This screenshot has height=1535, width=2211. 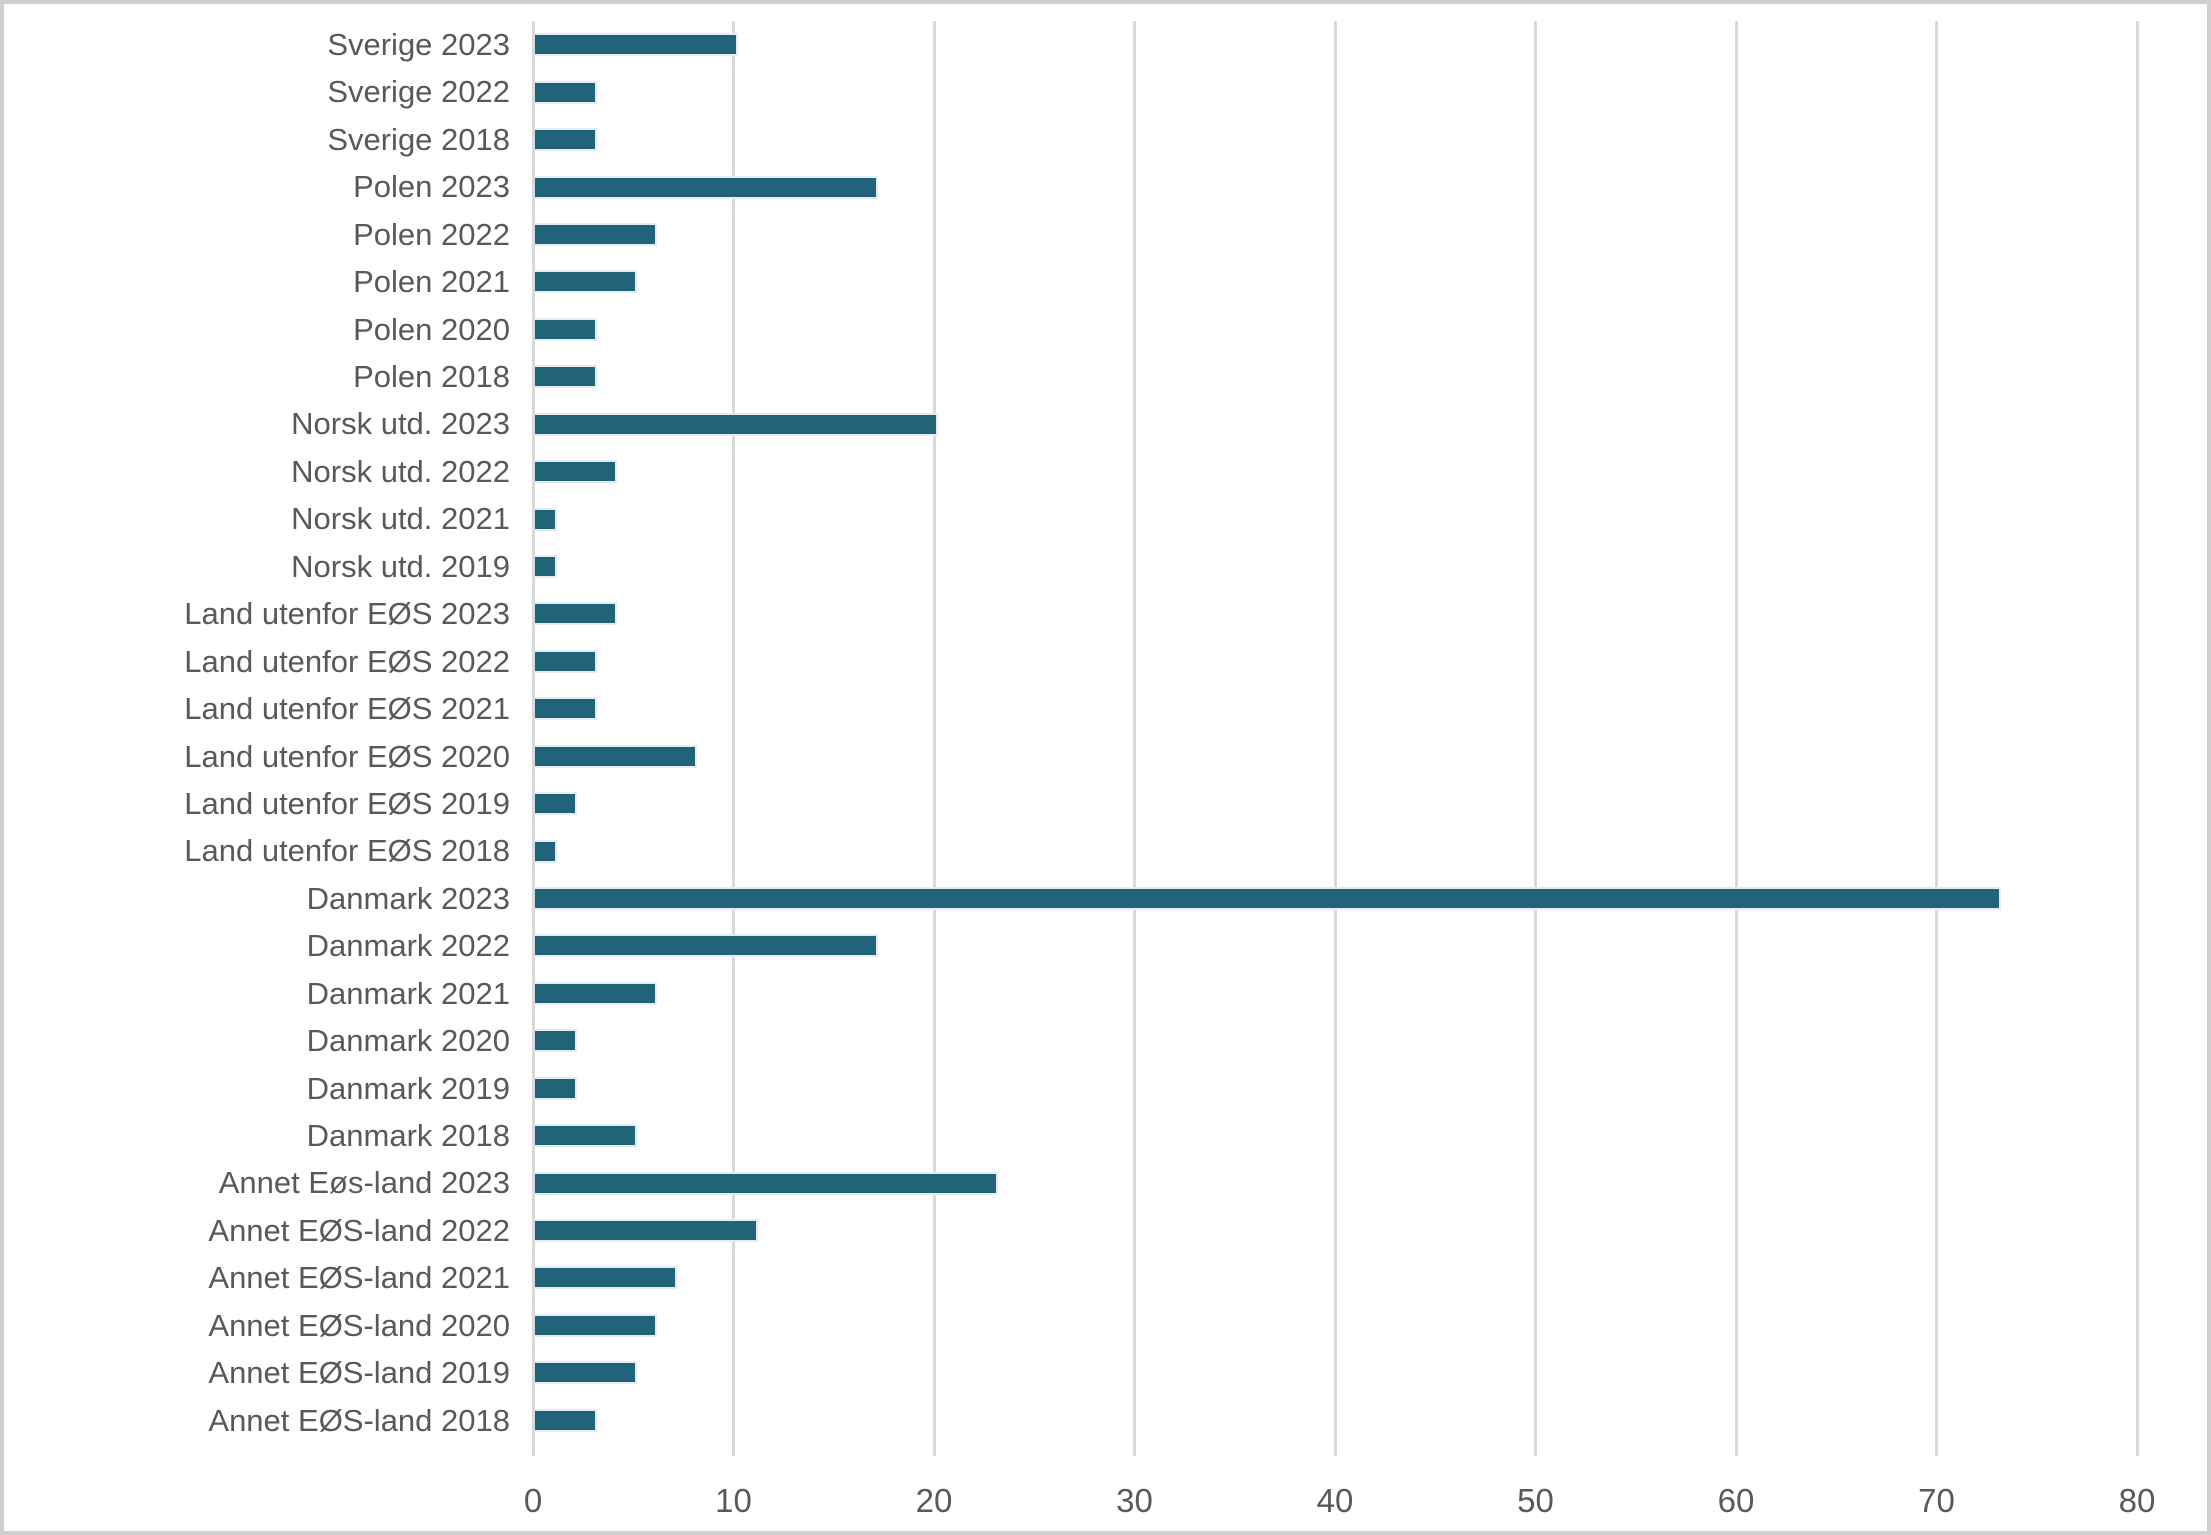 What do you see at coordinates (408, 946) in the screenshot?
I see `category-label: Danmark 2022` at bounding box center [408, 946].